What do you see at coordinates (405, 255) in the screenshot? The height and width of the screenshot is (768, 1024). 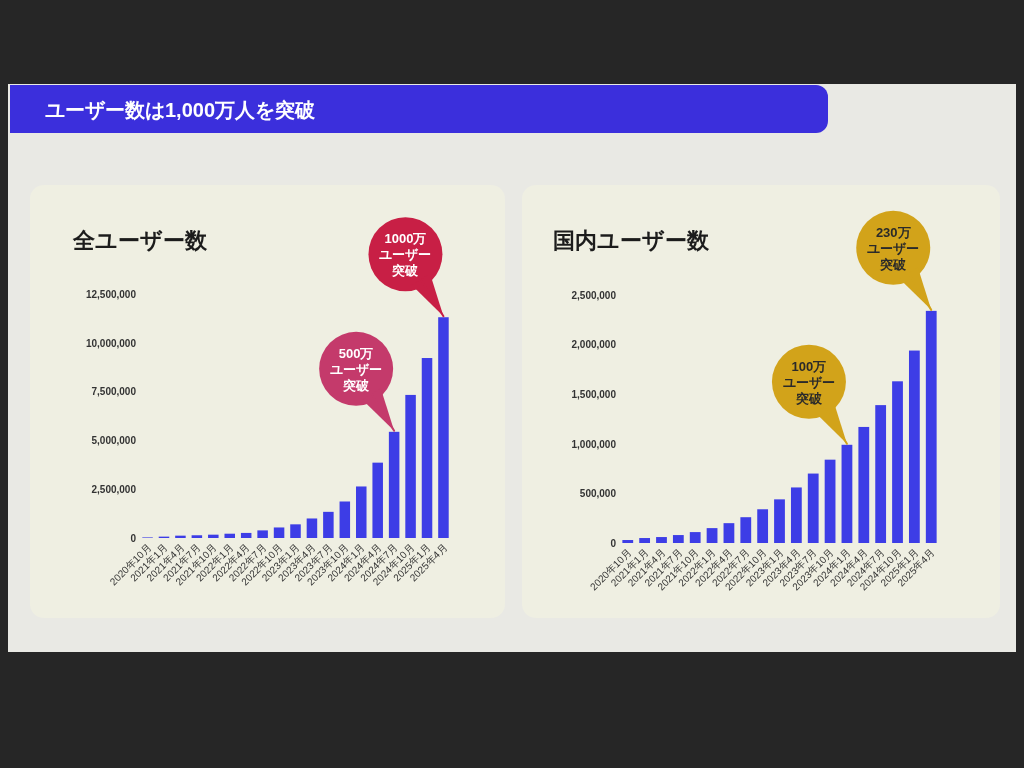 I see `annotation: 1000万ユーザー突破` at bounding box center [405, 255].